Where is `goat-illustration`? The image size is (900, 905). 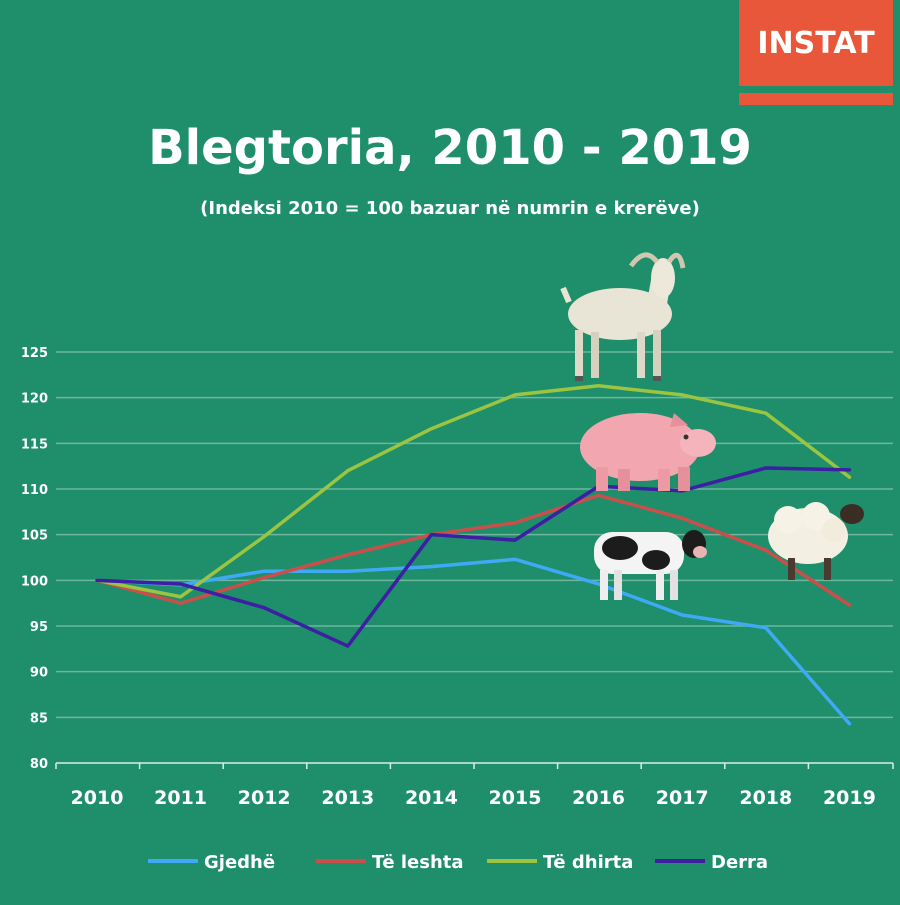
goat-illustration is located at coordinates (623, 316).